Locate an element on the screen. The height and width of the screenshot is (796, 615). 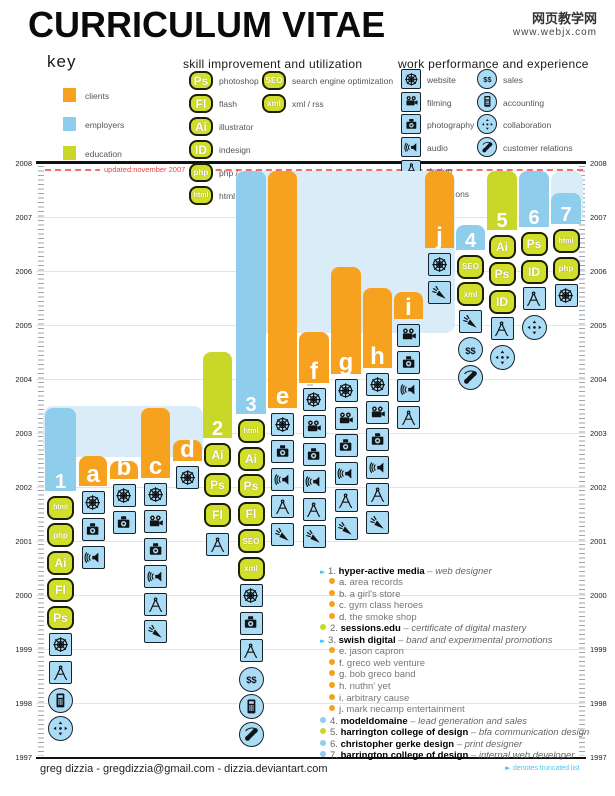
key-label-education: education is located at coordinates (103, 154).